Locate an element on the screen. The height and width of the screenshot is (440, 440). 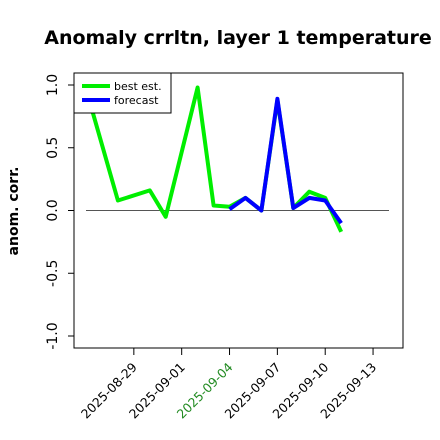
y-axis-label: anom. corr. is located at coordinates (14, 211).